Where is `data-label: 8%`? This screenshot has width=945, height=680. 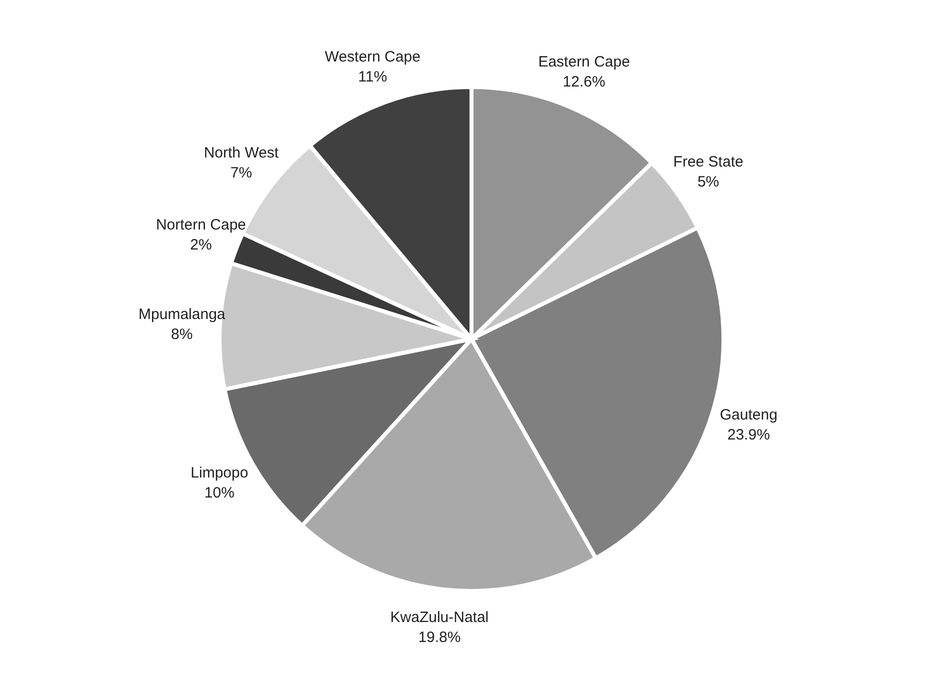 data-label: 8% is located at coordinates (182, 334).